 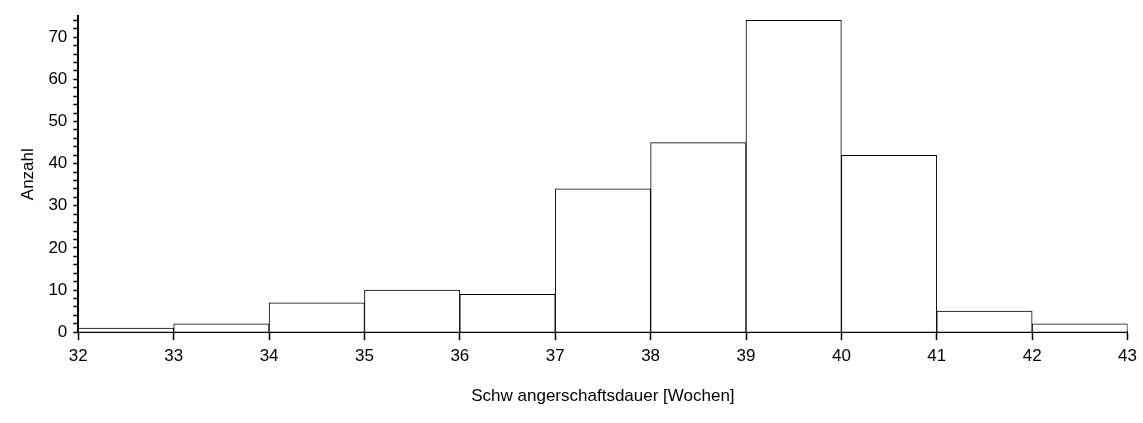 I want to click on x-axis-title: Schw angerschaftsdauer [Wochen], so click(x=603, y=396).